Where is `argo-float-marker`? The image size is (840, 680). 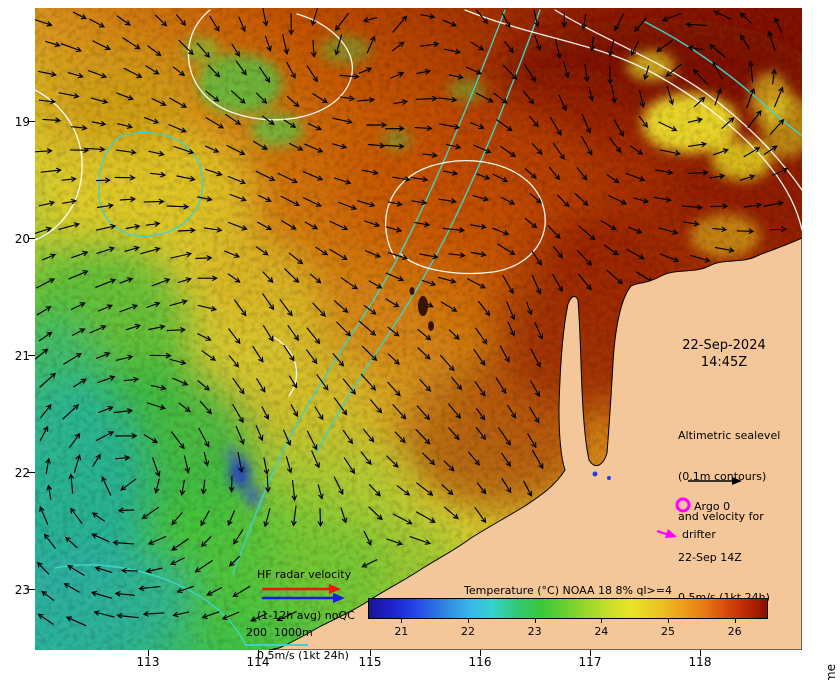
argo-float-marker is located at coordinates (683, 505).